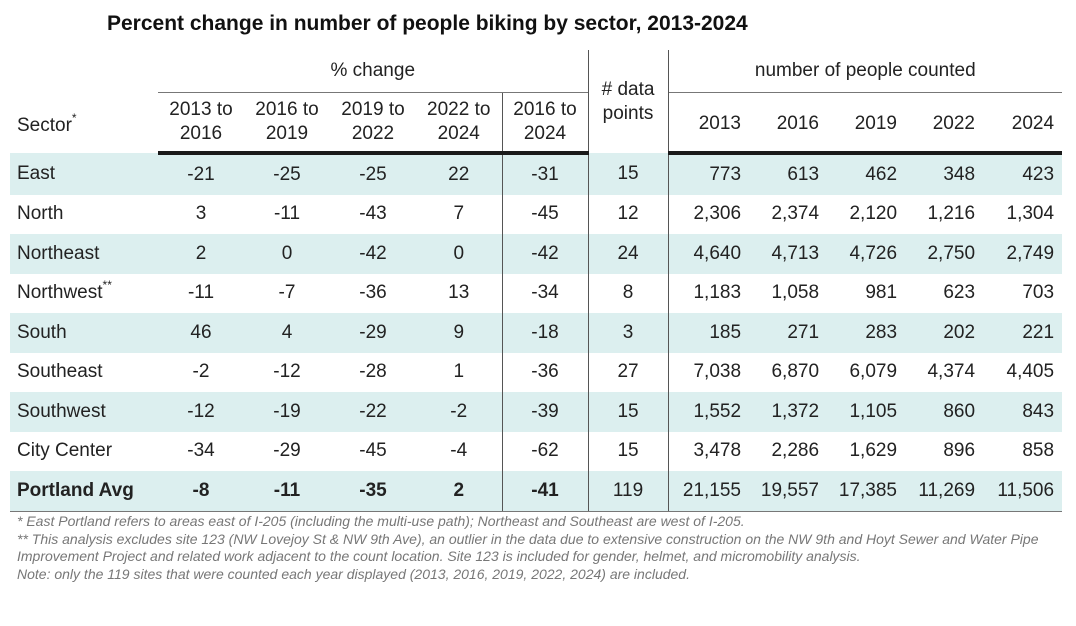  What do you see at coordinates (287, 372) in the screenshot?
I see `pct-cell: -12` at bounding box center [287, 372].